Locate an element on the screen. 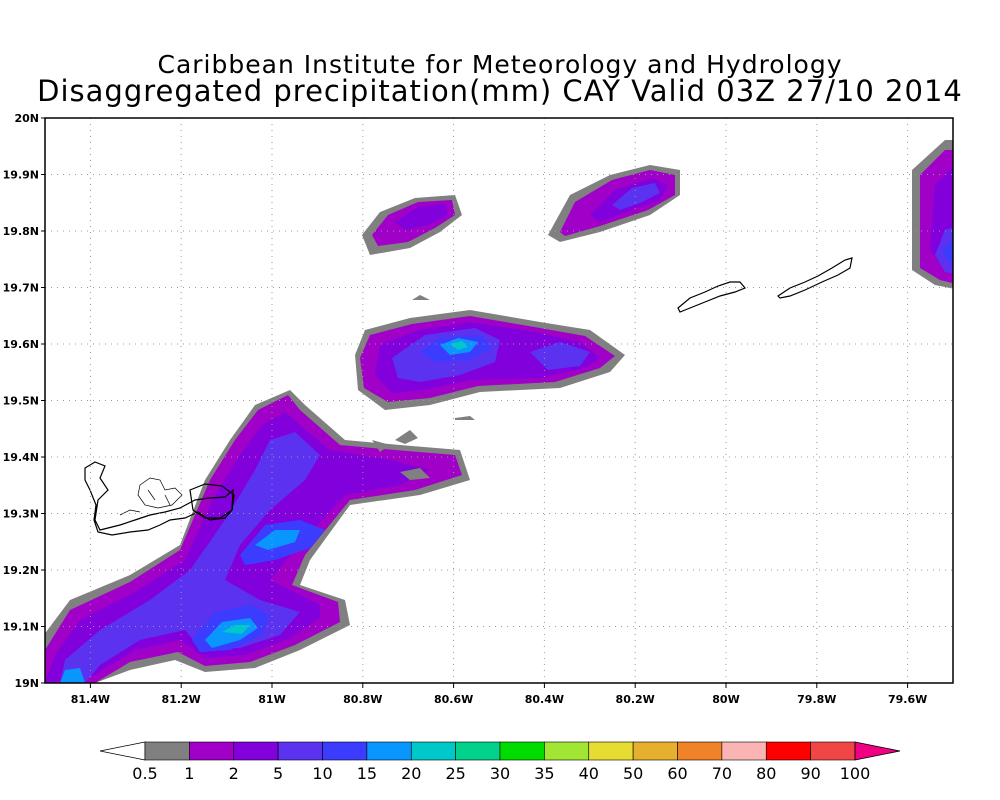 The height and width of the screenshot is (800, 1000). x-tick-label: 81.2W is located at coordinates (181, 699).